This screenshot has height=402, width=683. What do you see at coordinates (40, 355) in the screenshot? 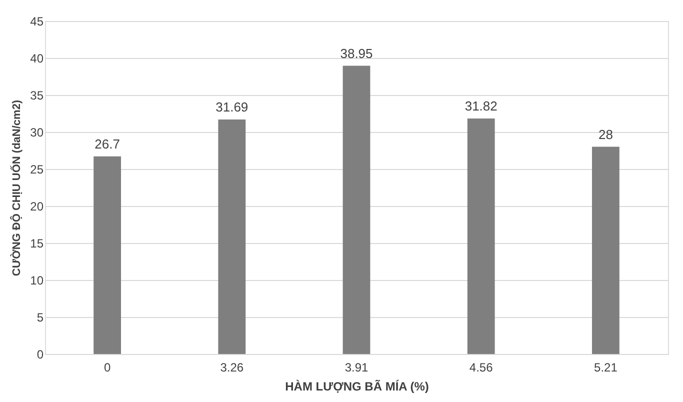
I see `y-tick-label: 0` at bounding box center [40, 355].